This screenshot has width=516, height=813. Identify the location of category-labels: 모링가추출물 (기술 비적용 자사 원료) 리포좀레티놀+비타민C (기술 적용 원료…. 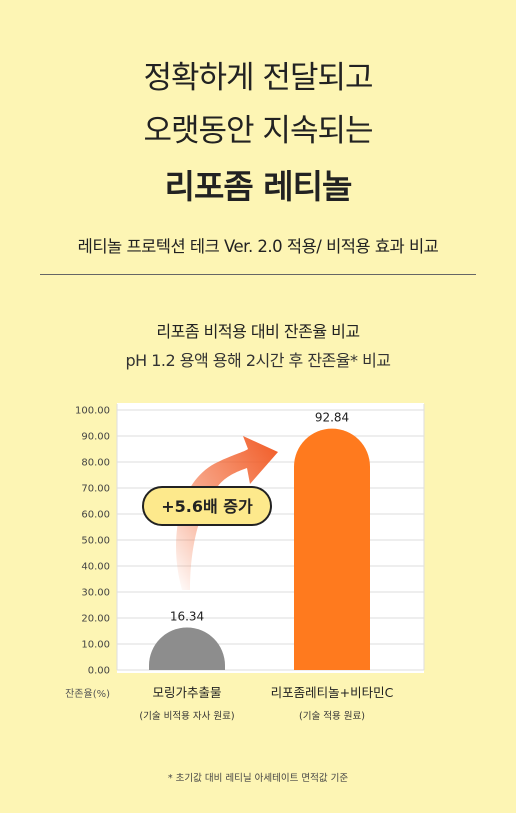
(266, 703).